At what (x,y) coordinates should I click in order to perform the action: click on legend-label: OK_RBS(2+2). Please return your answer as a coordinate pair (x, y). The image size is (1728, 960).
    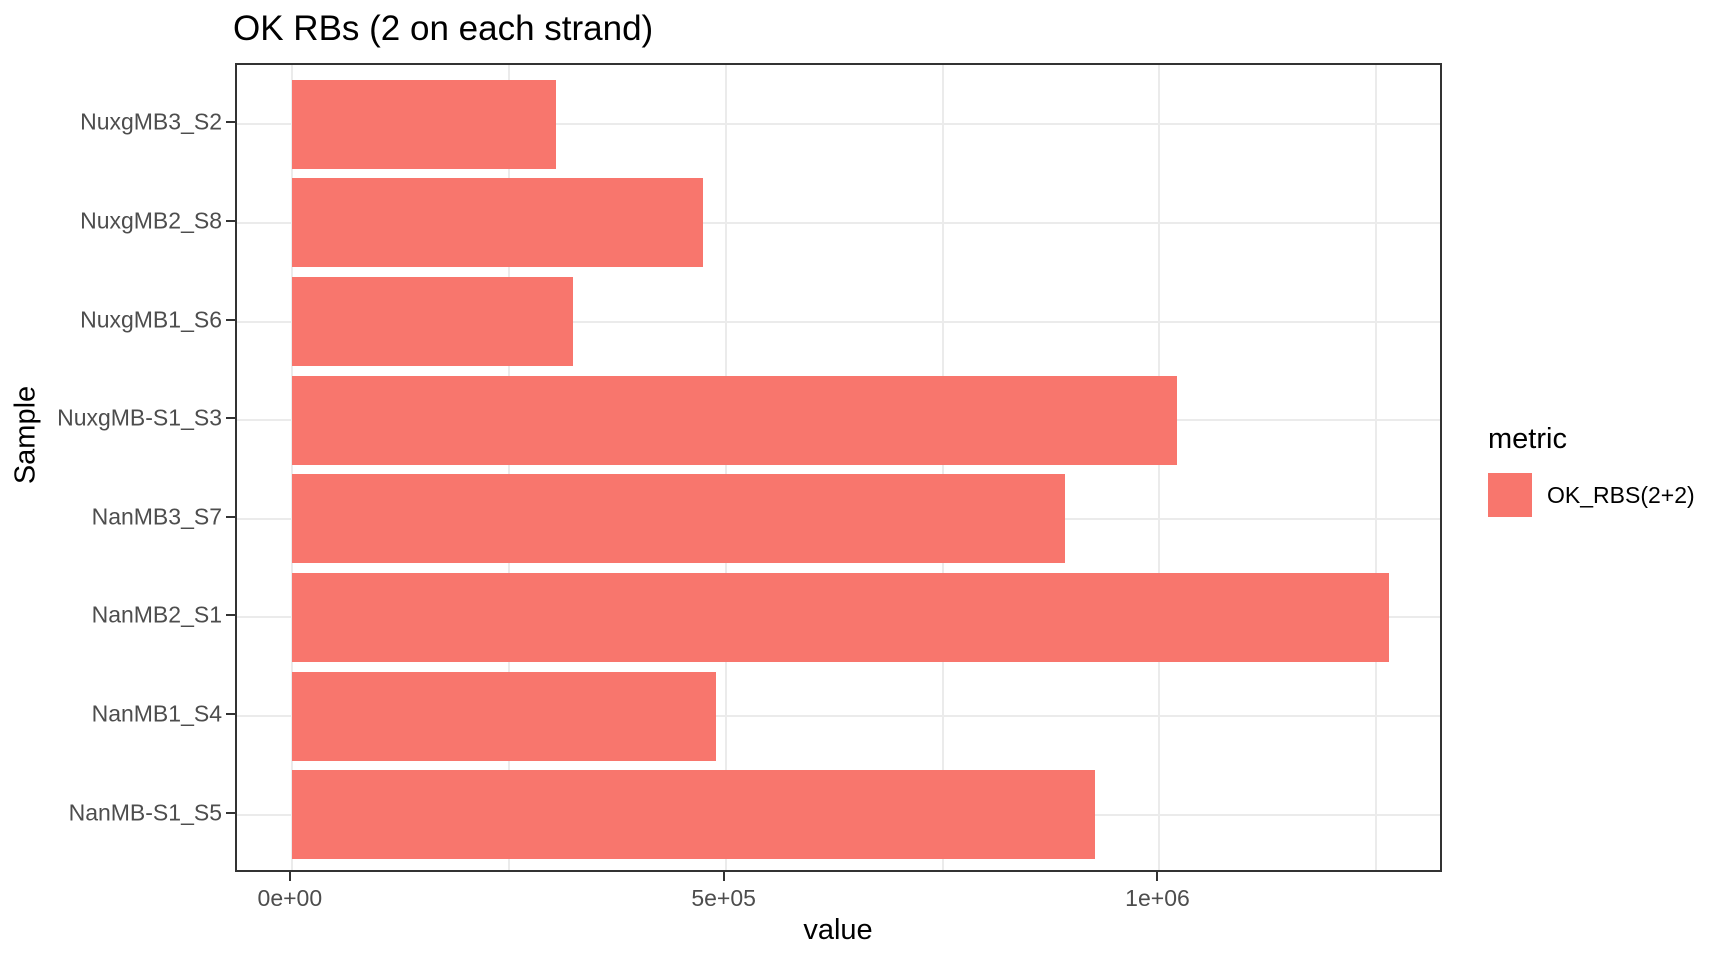
    Looking at the image, I should click on (1621, 494).